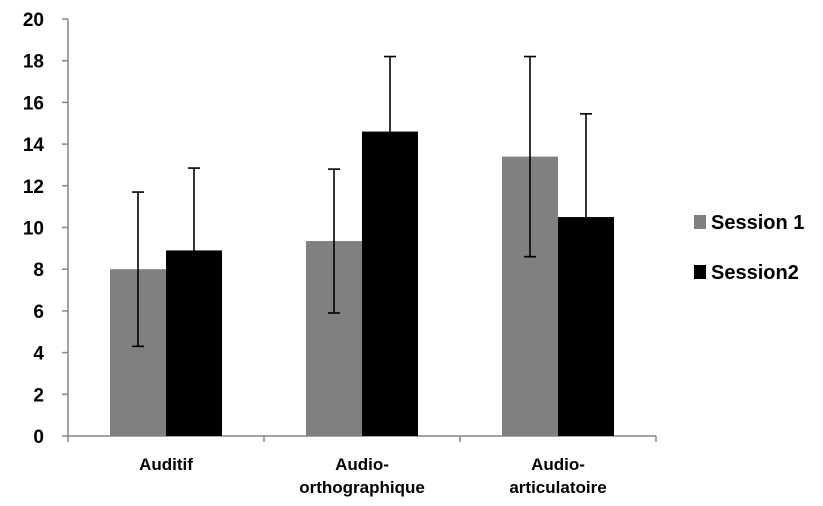 The width and height of the screenshot is (823, 506). What do you see at coordinates (34, 145) in the screenshot?
I see `y-tick-label: 14` at bounding box center [34, 145].